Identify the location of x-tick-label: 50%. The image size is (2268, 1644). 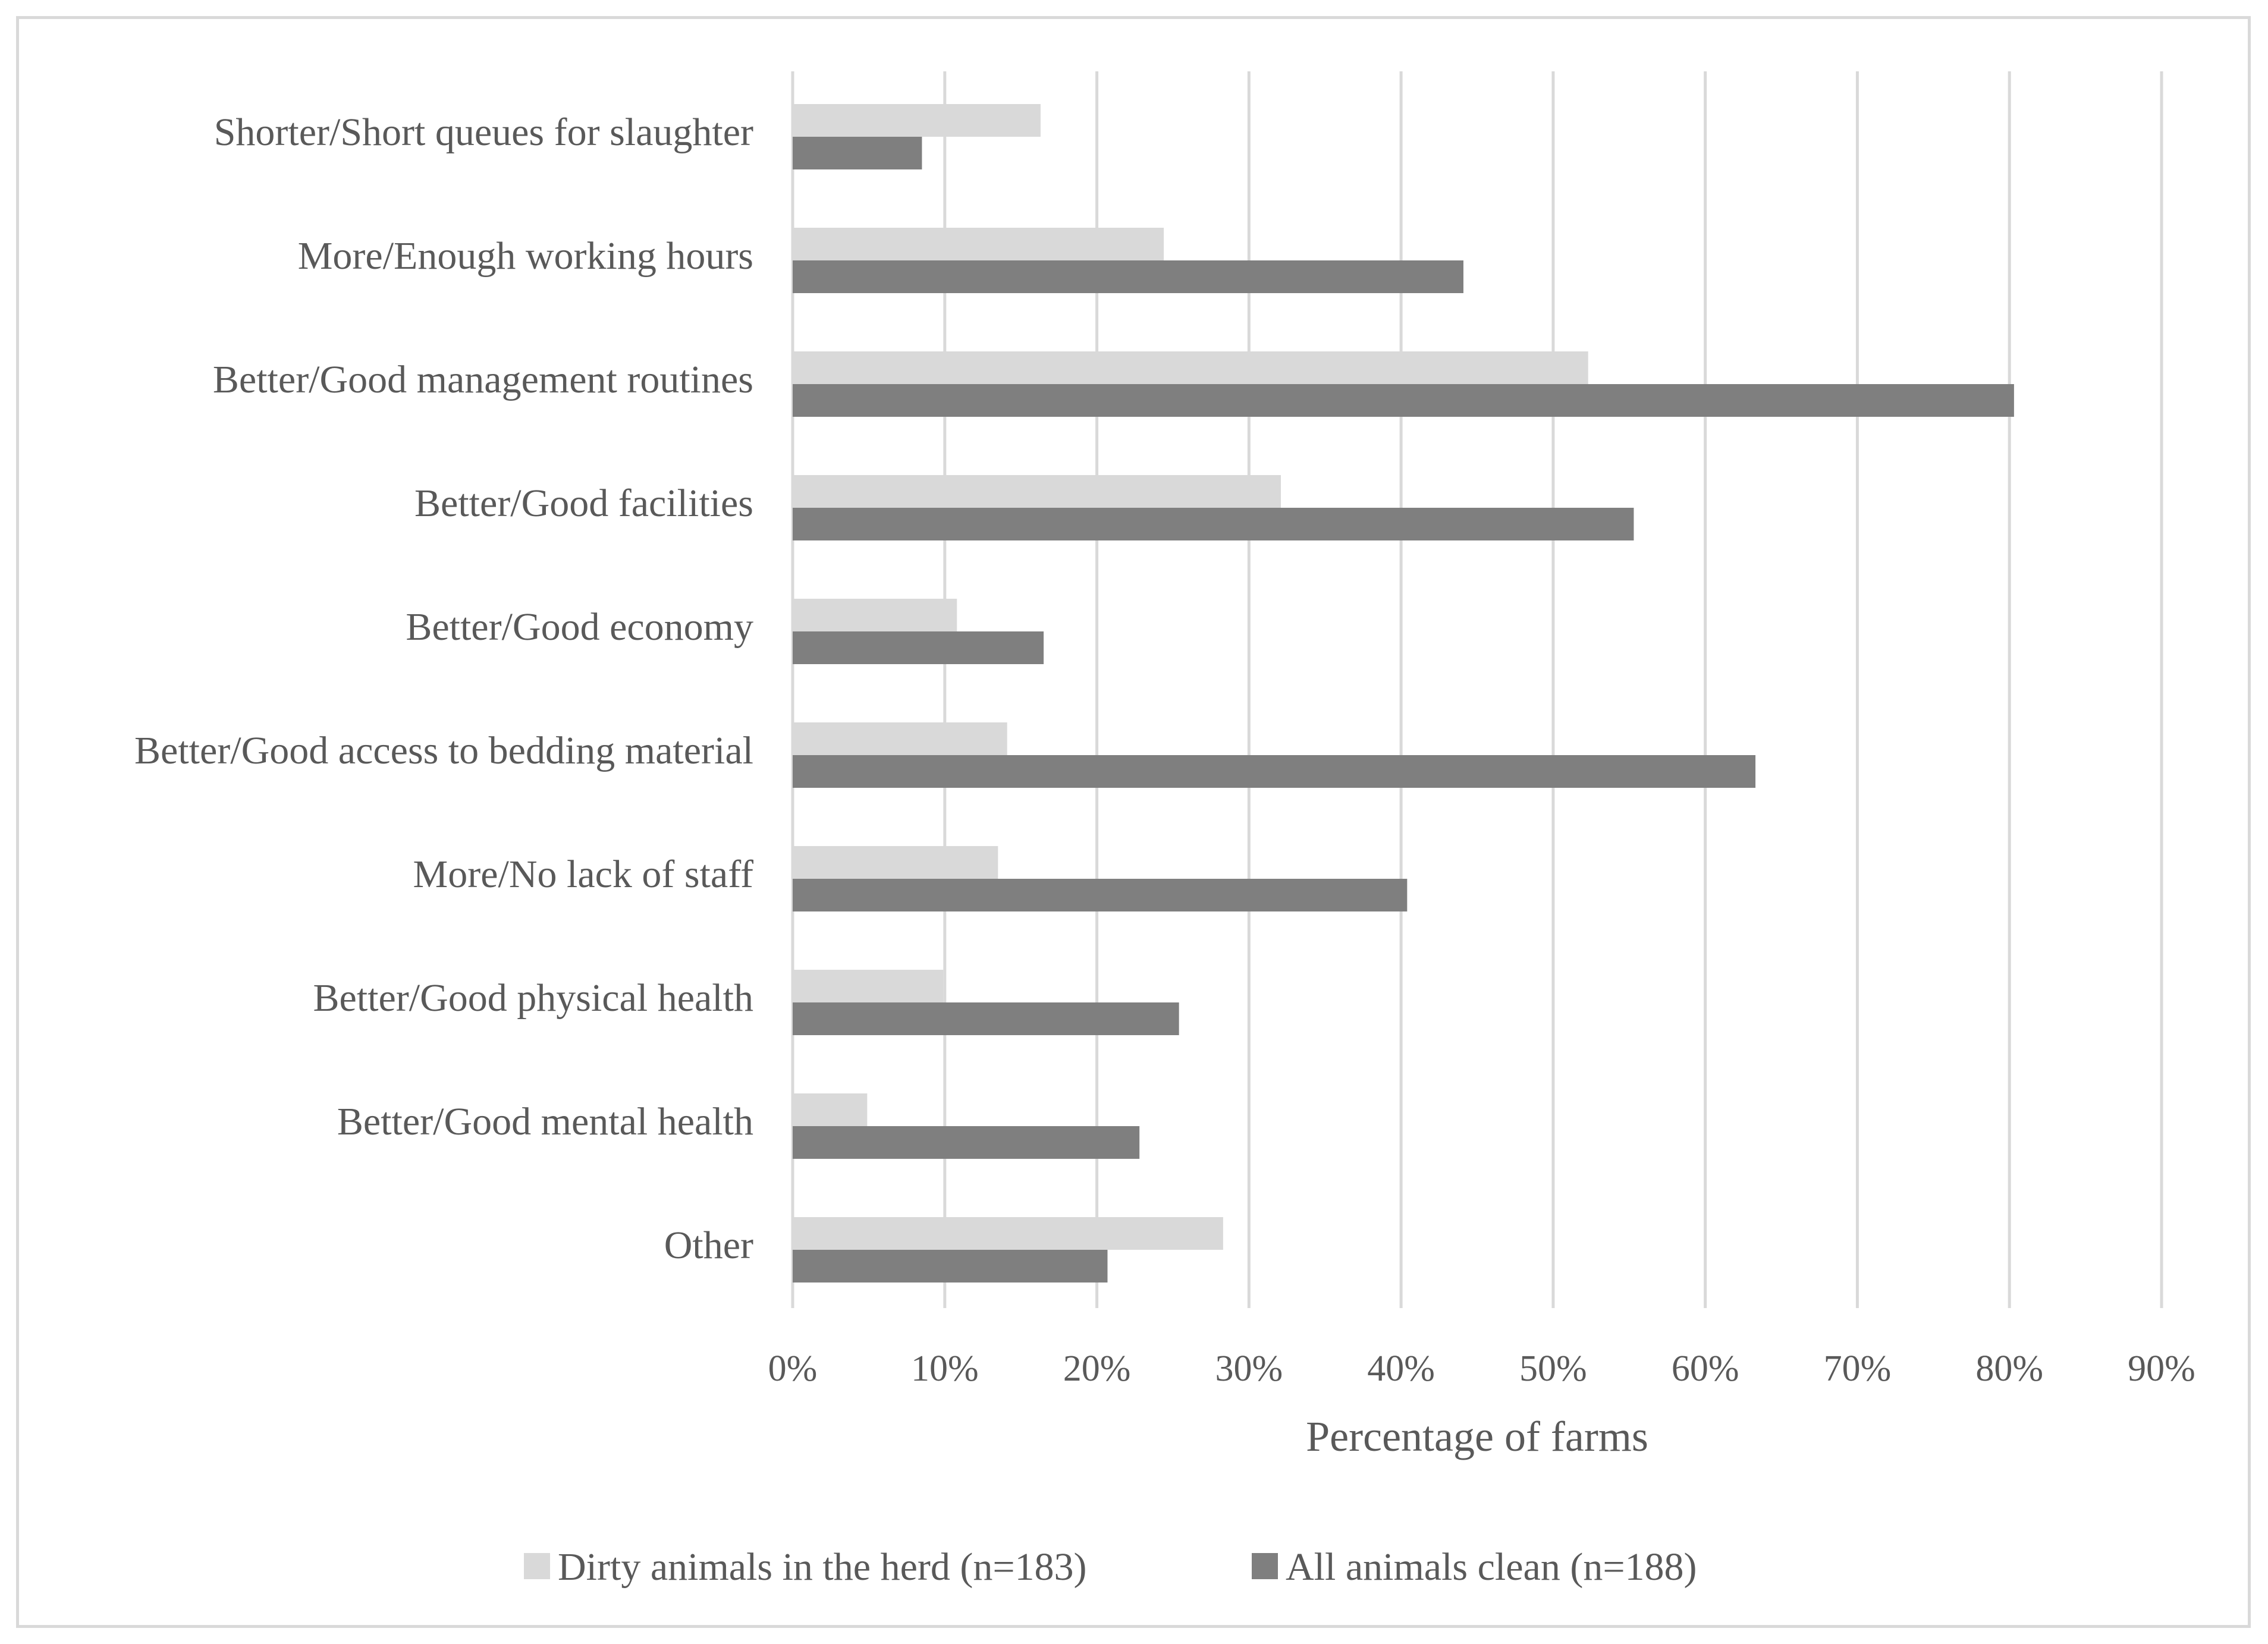
(1553, 1369).